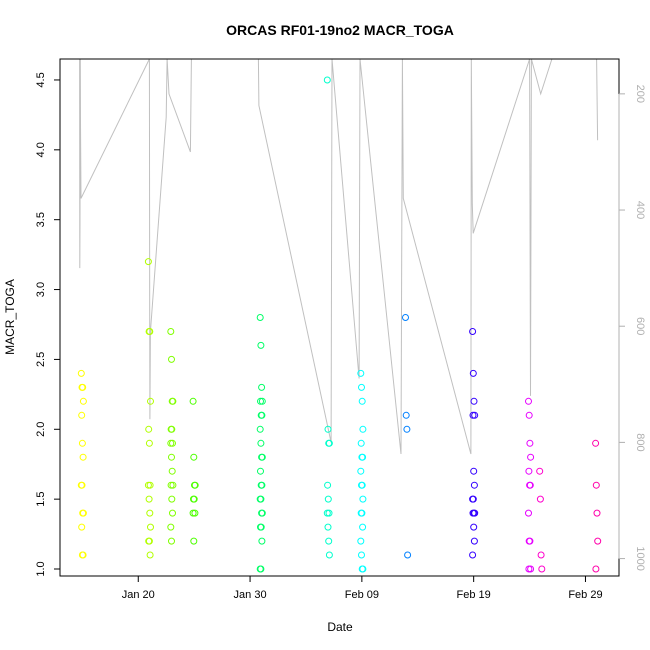 The height and width of the screenshot is (650, 650). I want to click on right-tick-label: 1000, so click(640, 558).